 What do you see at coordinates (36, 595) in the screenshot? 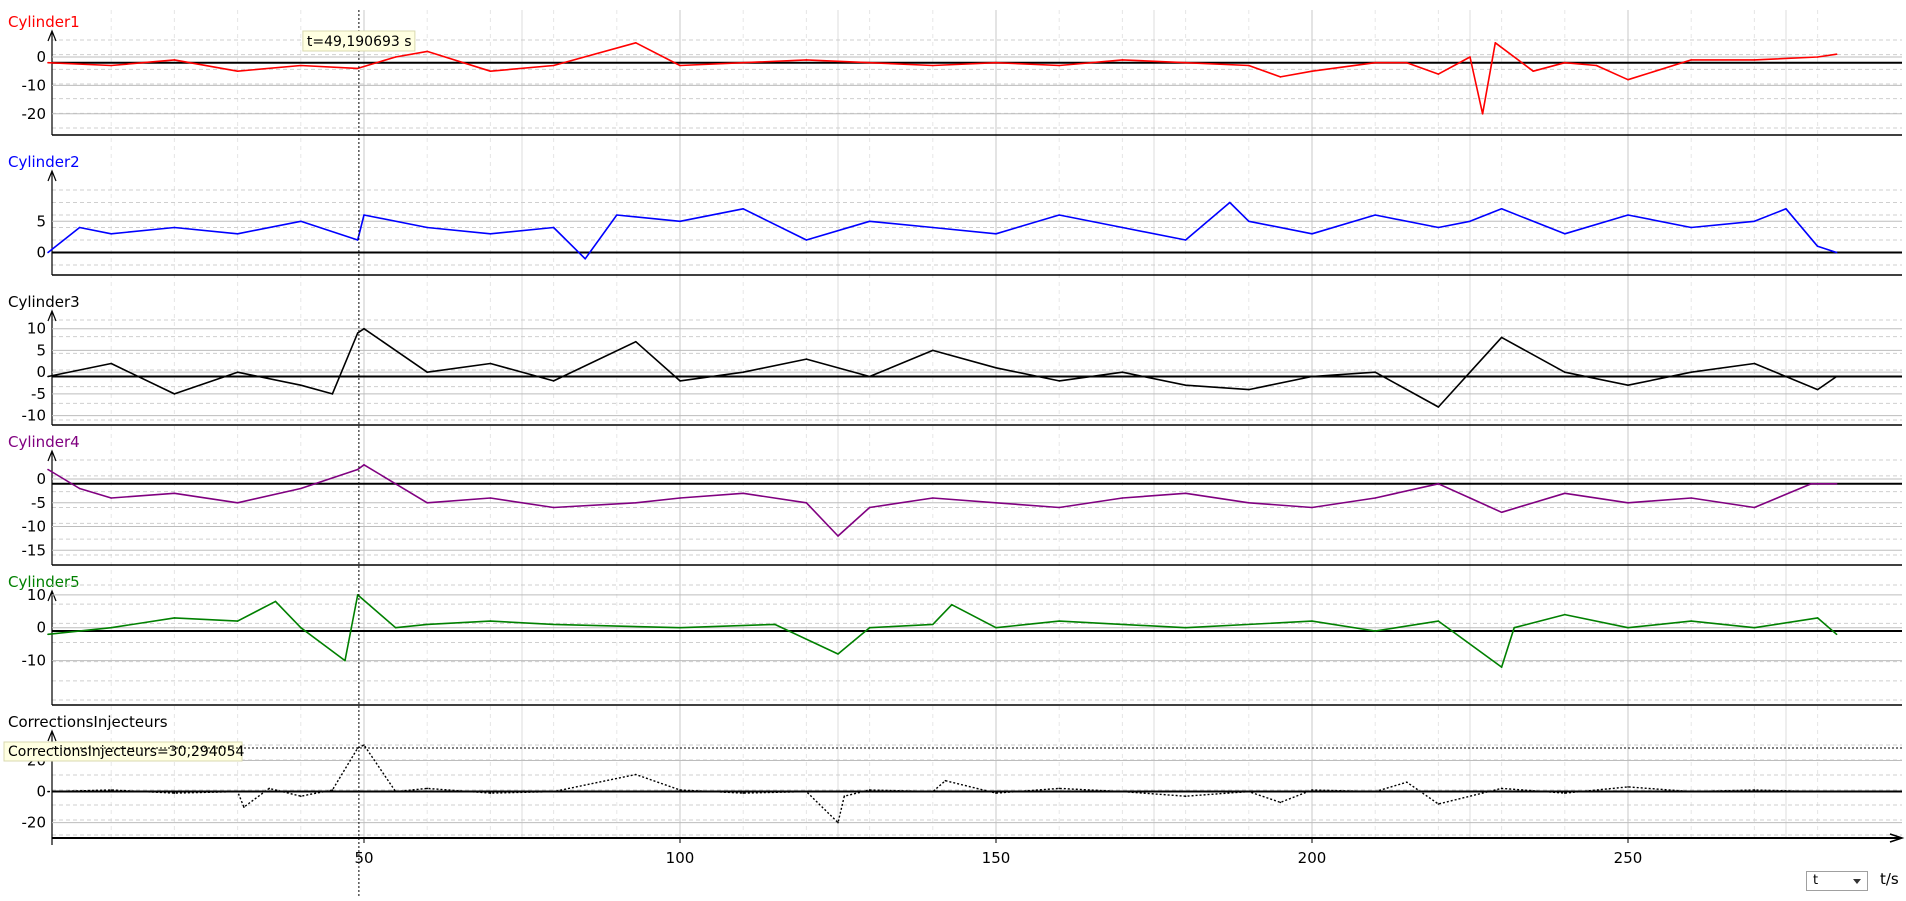
I see `y-tick-label: 10` at bounding box center [36, 595].